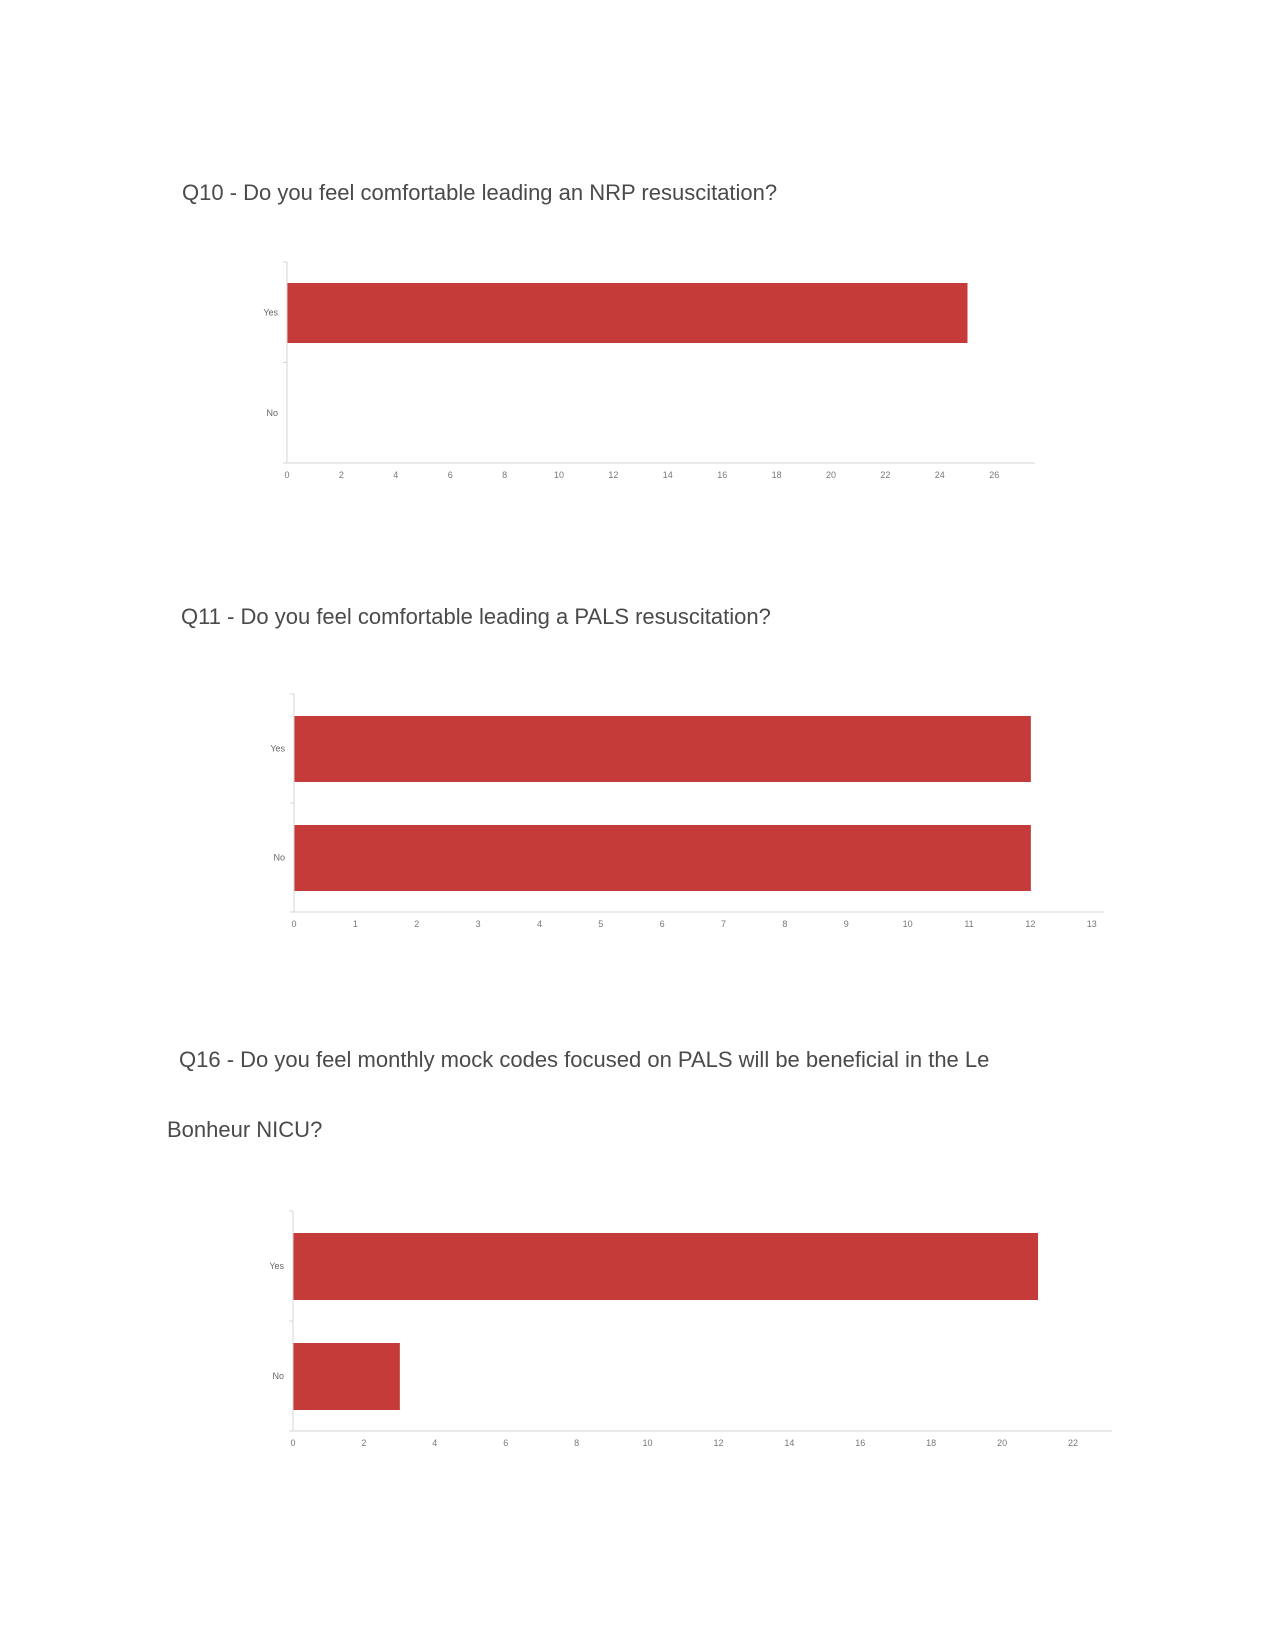 Image resolution: width=1275 pixels, height=1650 pixels. What do you see at coordinates (286, 475) in the screenshot?
I see `x-tick-label-q10: 0` at bounding box center [286, 475].